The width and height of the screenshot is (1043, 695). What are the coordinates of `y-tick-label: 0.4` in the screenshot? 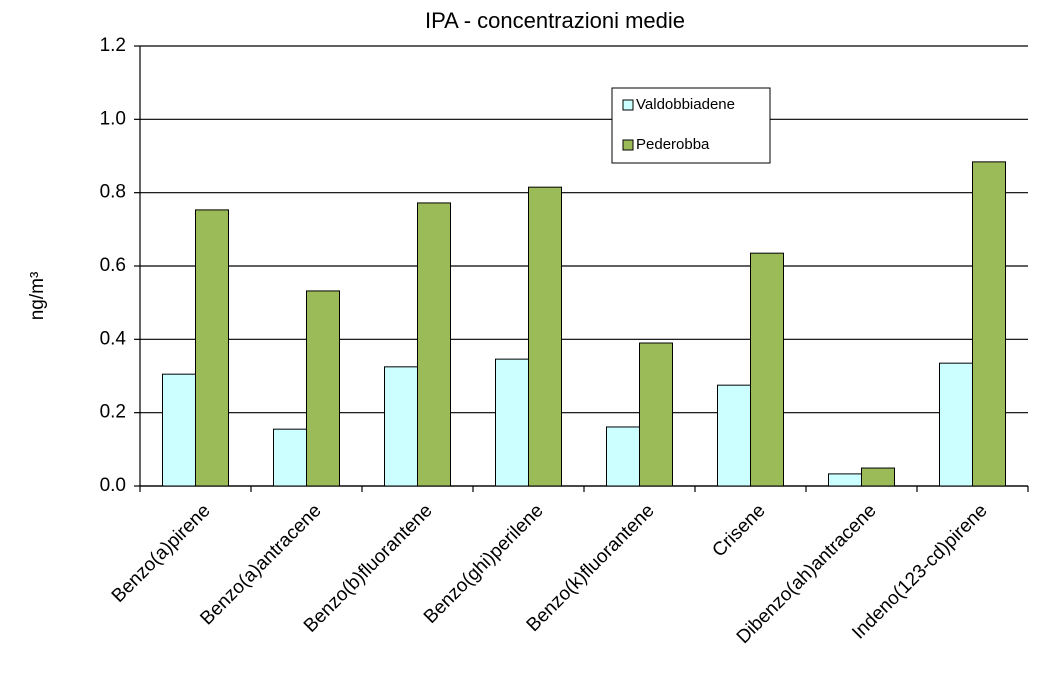 It's located at (113, 338).